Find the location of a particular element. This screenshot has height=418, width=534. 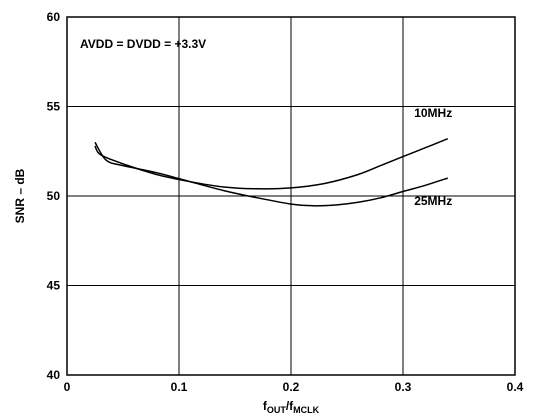

y-tick-labels: 40 45 50 55 60 is located at coordinates (54, 196).